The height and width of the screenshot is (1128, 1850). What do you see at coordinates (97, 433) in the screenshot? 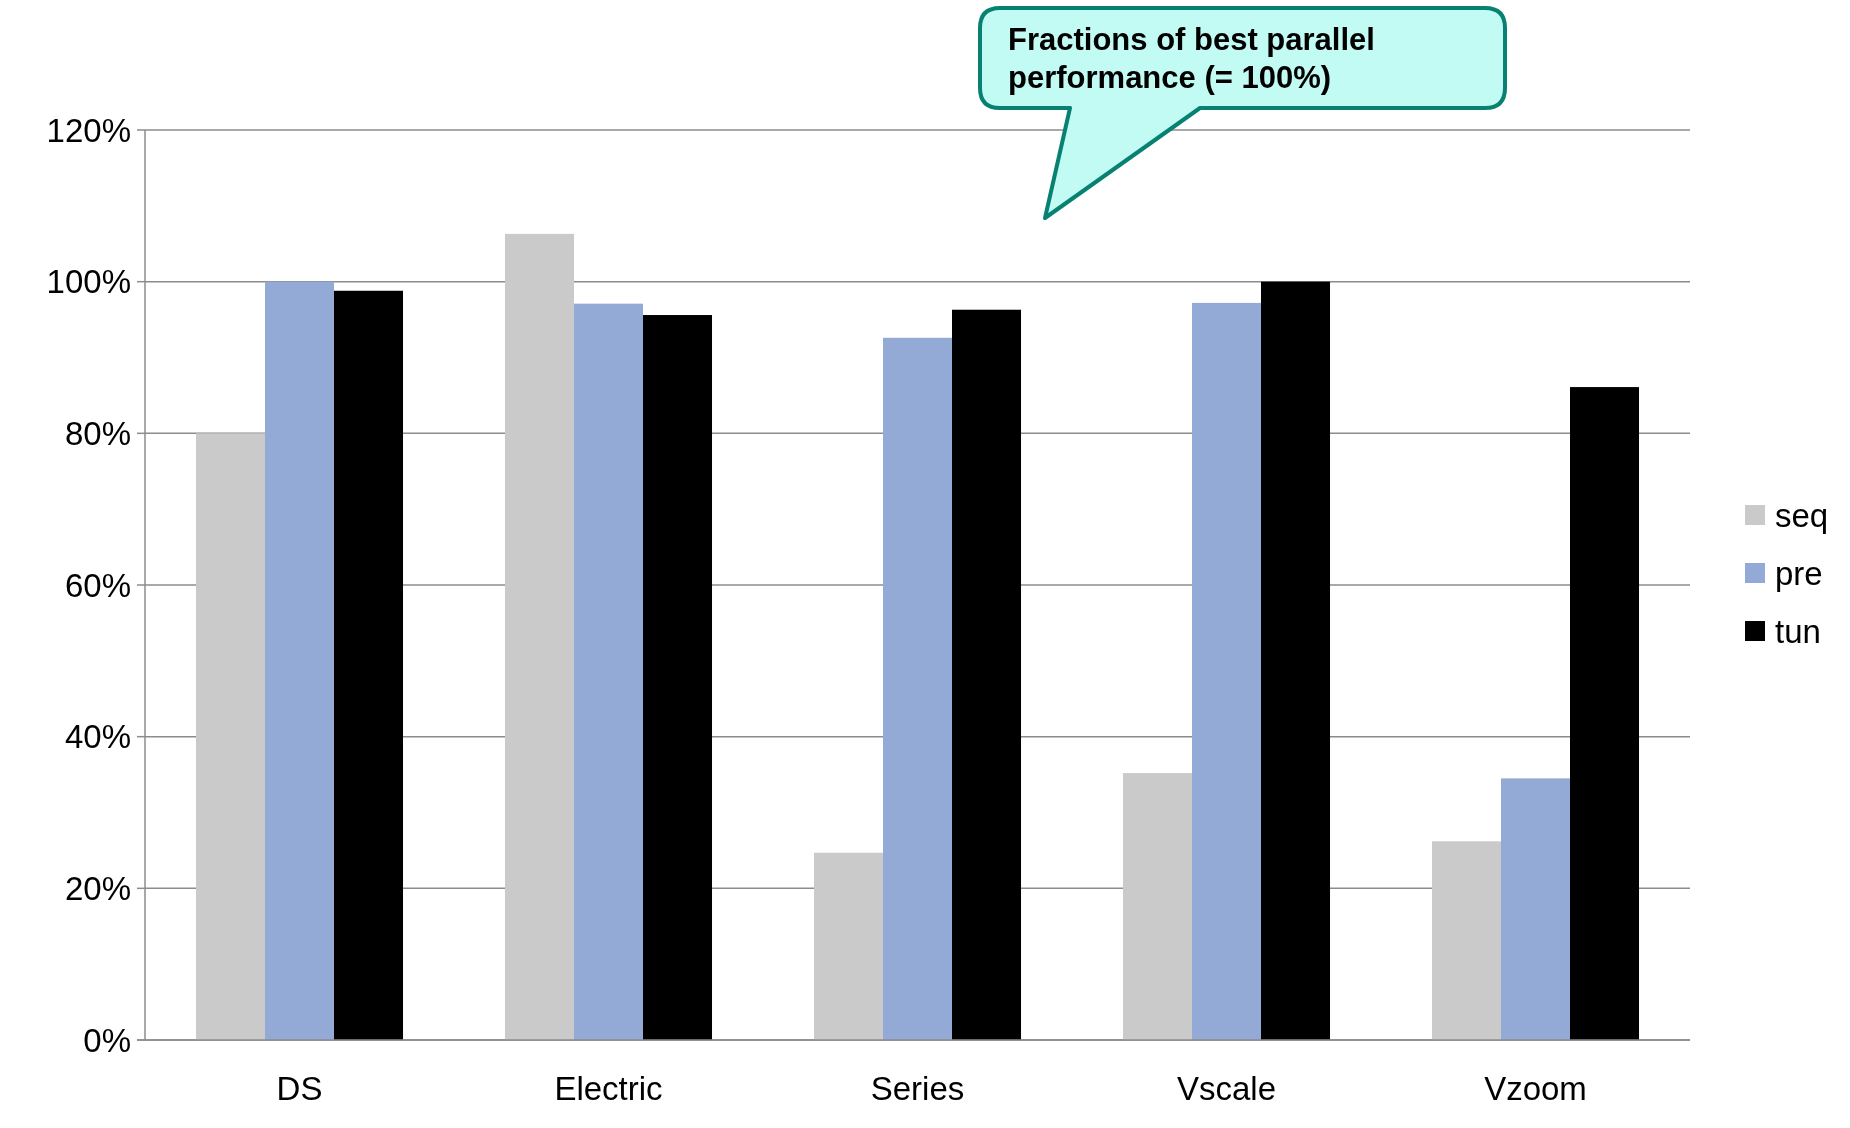
I see `y-tick-label: 80%` at bounding box center [97, 433].